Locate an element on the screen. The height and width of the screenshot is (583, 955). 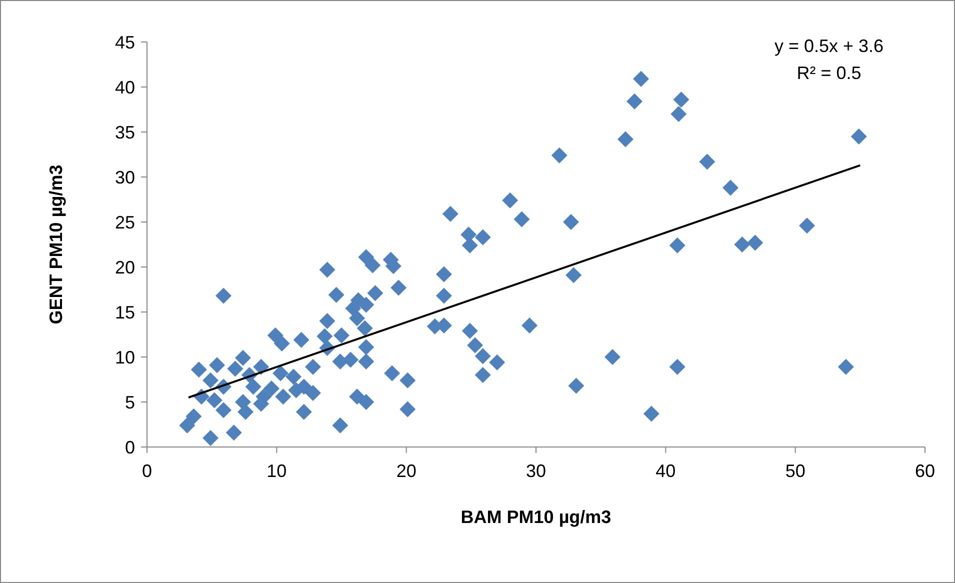
y-tick-label: 10 is located at coordinates (124, 357).